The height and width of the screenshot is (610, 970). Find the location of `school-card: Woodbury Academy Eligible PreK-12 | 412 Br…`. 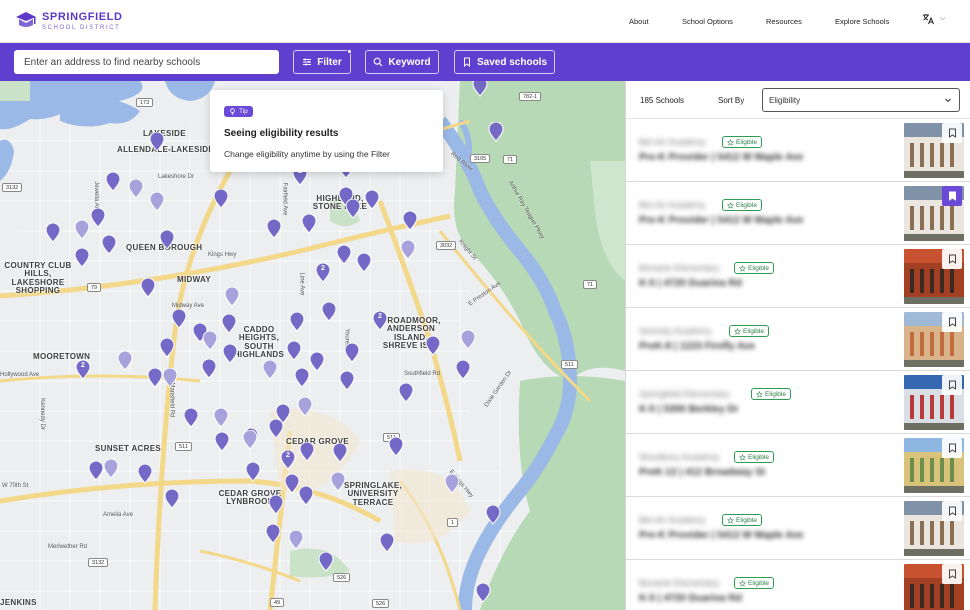

school-card: Woodbury Academy Eligible PreK-12 | 412 Br… is located at coordinates (798, 465).